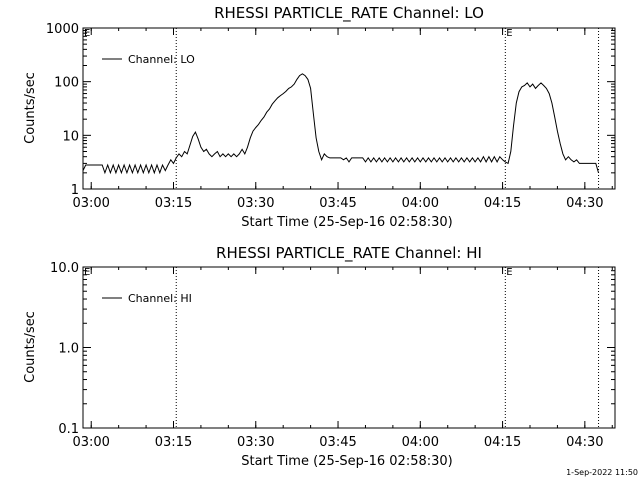  I want to click on y-tick-label: 10, so click(70, 136).